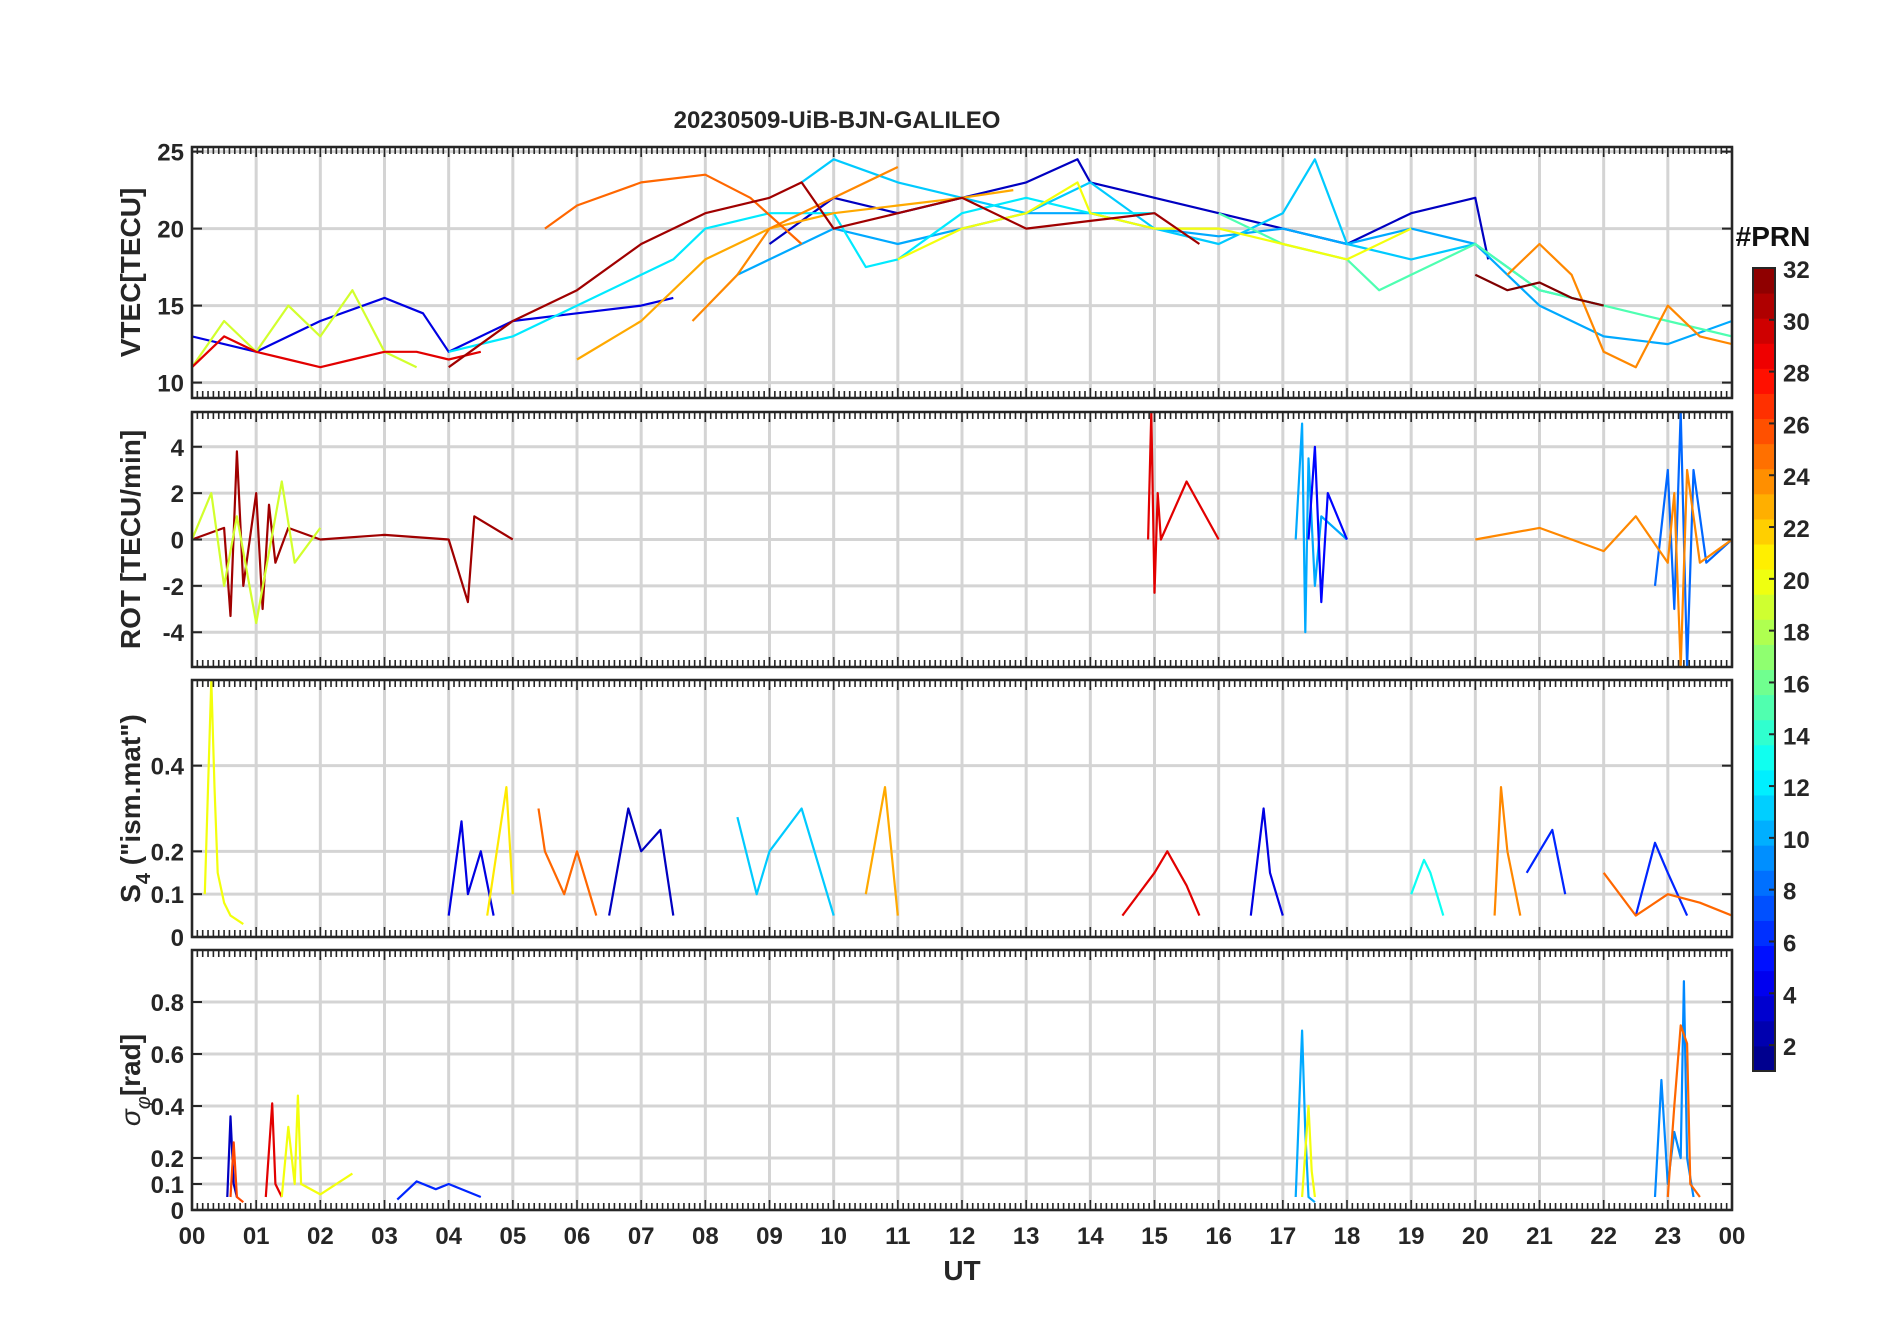 The image size is (1902, 1330). What do you see at coordinates (1790, 995) in the screenshot?
I see `colorbar-tick-label: 4` at bounding box center [1790, 995].